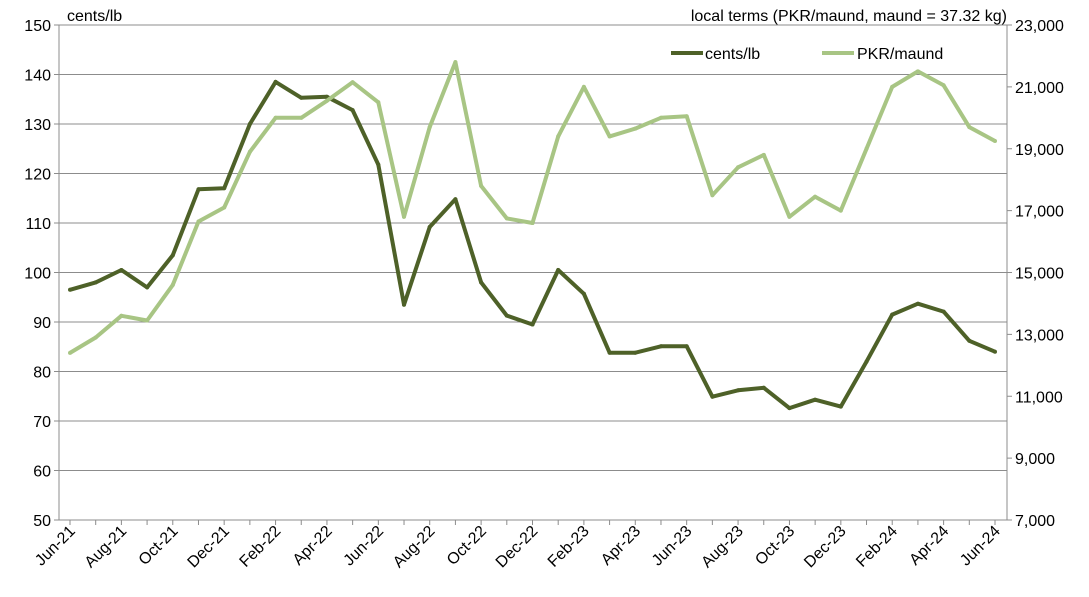 Image resolution: width=1089 pixels, height=597 pixels. Describe the element at coordinates (209, 547) in the screenshot. I see `x-tick-label: Dec-21` at that location.